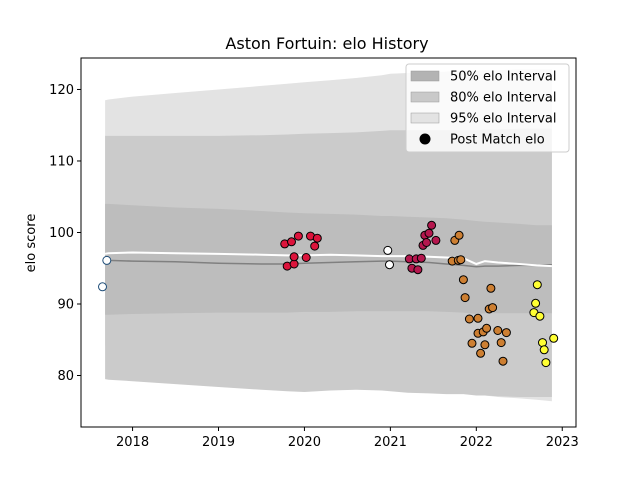 The height and width of the screenshot is (480, 640). Describe the element at coordinates (304, 442) in the screenshot. I see `x-tick-label: 2020` at that location.